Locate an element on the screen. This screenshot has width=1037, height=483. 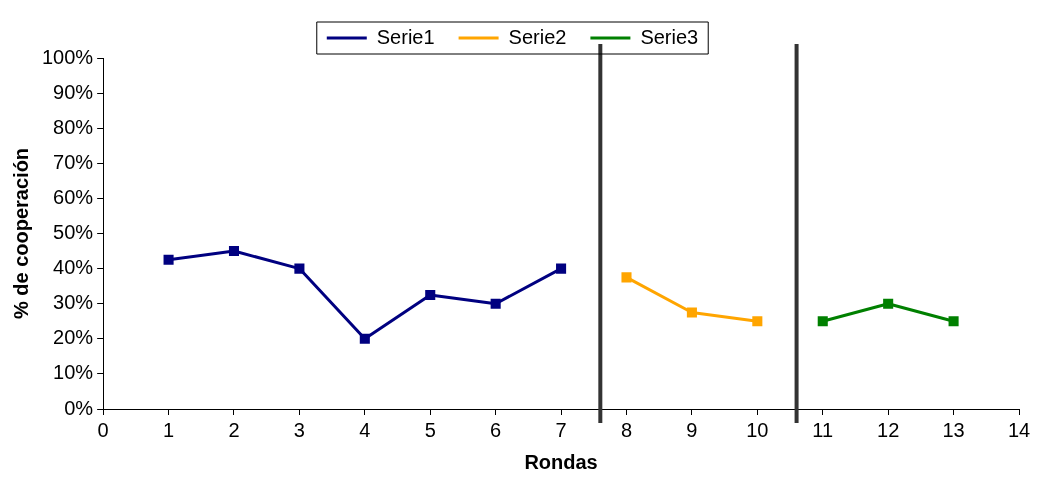
y-tick-label: 0% is located at coordinates (79, 407).